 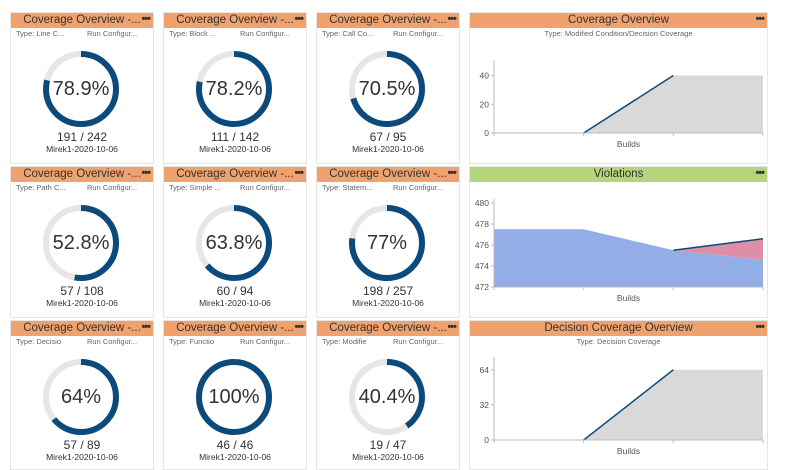 I want to click on y-tick-label: 0, so click(x=486, y=133).